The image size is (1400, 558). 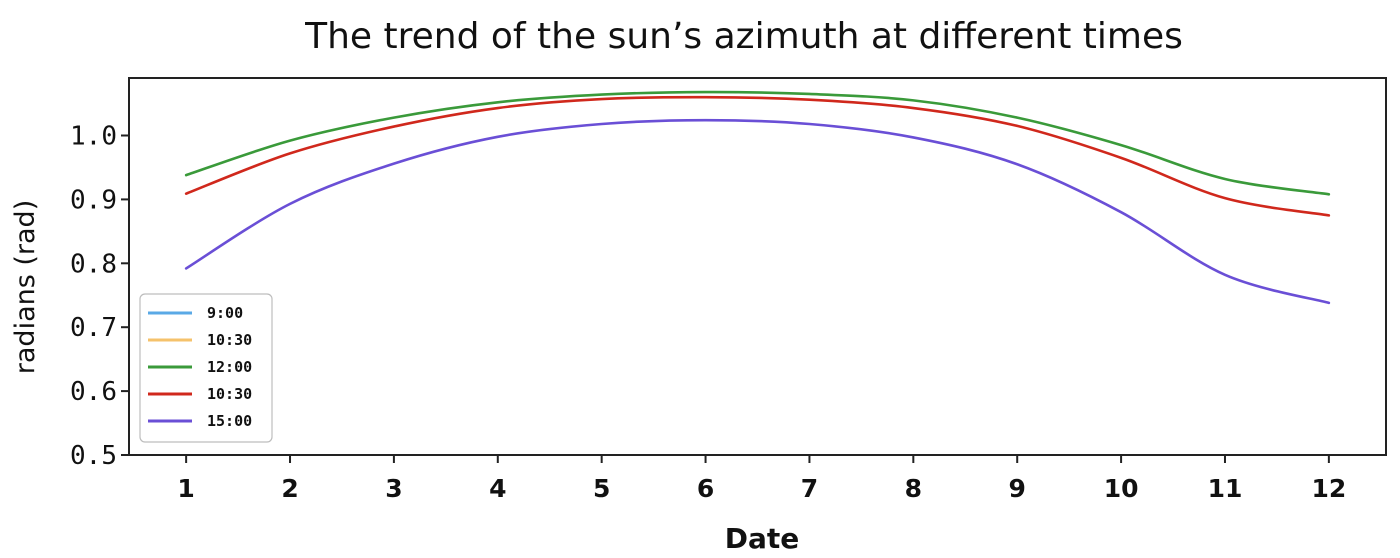 I want to click on x-tick-label: 11, so click(x=1225, y=488).